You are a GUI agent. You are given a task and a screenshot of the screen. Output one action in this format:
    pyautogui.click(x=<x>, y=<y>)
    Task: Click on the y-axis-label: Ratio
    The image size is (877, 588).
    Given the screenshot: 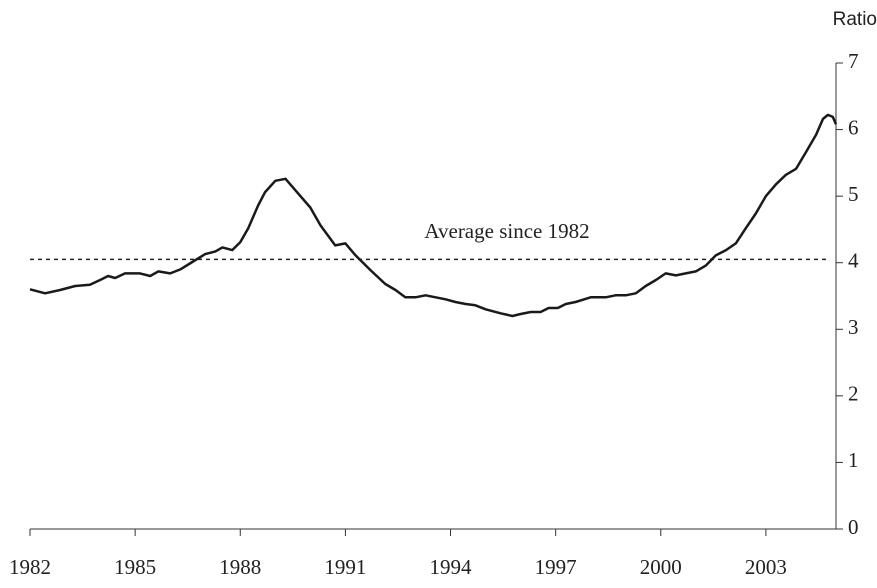 What is the action you would take?
    pyautogui.click(x=855, y=19)
    